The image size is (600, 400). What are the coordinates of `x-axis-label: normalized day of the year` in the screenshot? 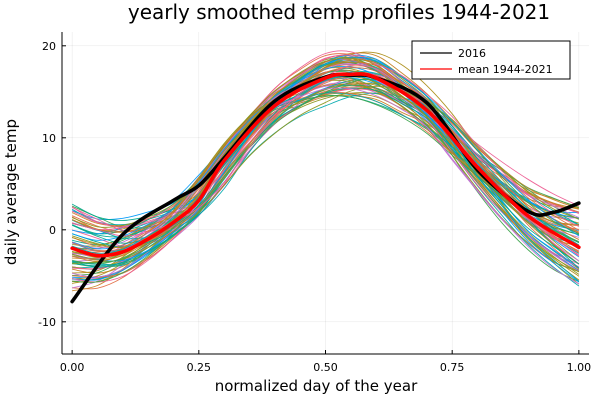 It's located at (316, 386).